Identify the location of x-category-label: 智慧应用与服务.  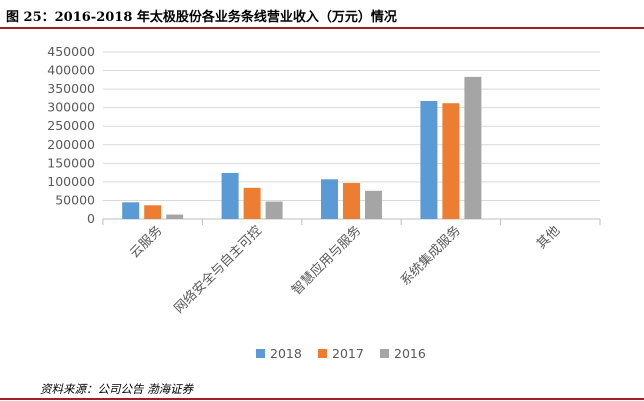
(327, 261).